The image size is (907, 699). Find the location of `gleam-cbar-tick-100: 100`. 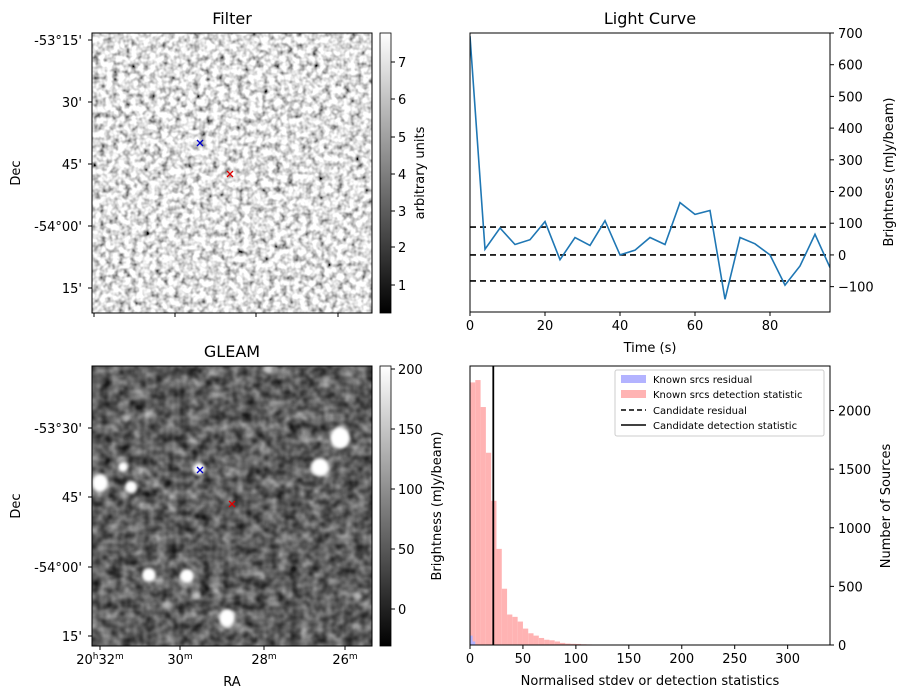

gleam-cbar-tick-100: 100 is located at coordinates (410, 490).